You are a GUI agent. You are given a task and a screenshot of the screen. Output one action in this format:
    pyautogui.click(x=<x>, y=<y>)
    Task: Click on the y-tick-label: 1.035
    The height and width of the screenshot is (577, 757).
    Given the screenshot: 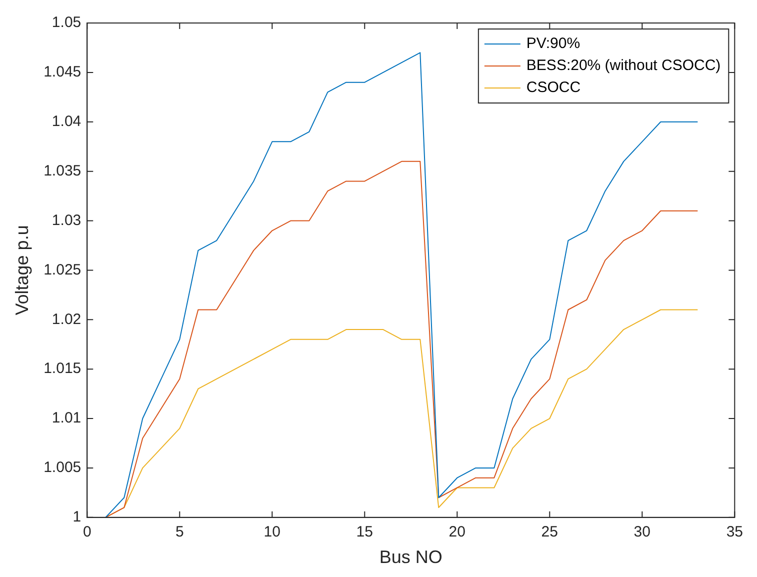 What is the action you would take?
    pyautogui.click(x=63, y=171)
    